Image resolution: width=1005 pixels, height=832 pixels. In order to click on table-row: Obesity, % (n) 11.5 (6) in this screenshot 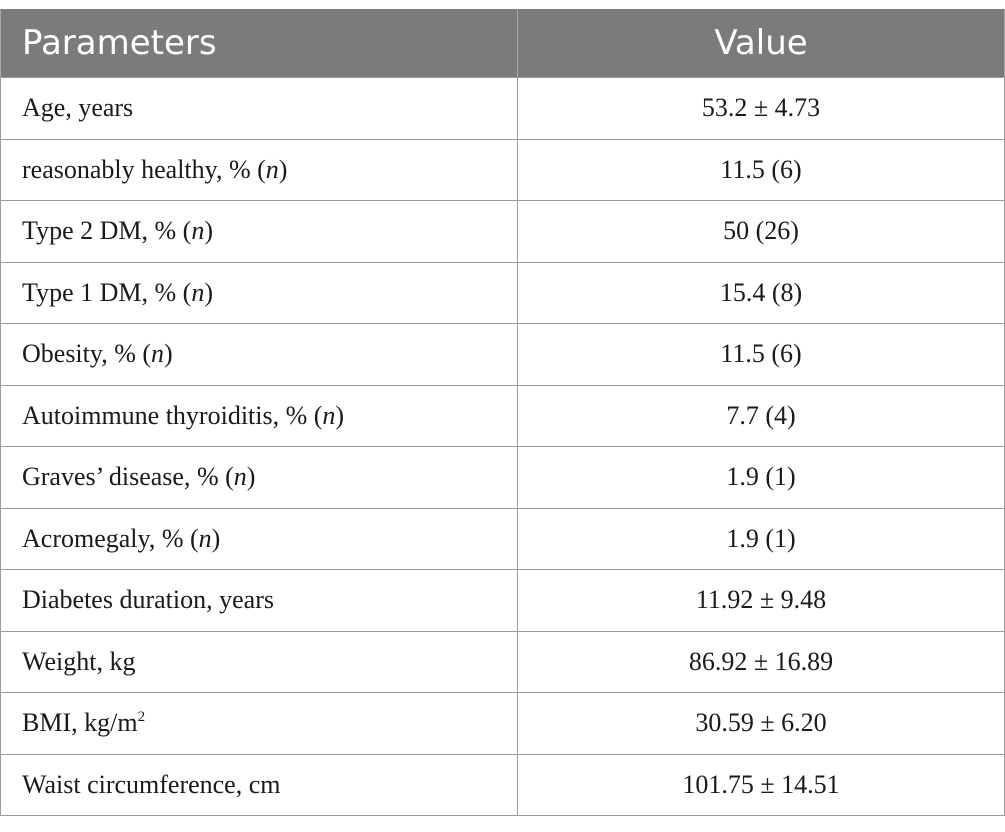, I will do `click(502, 354)`.